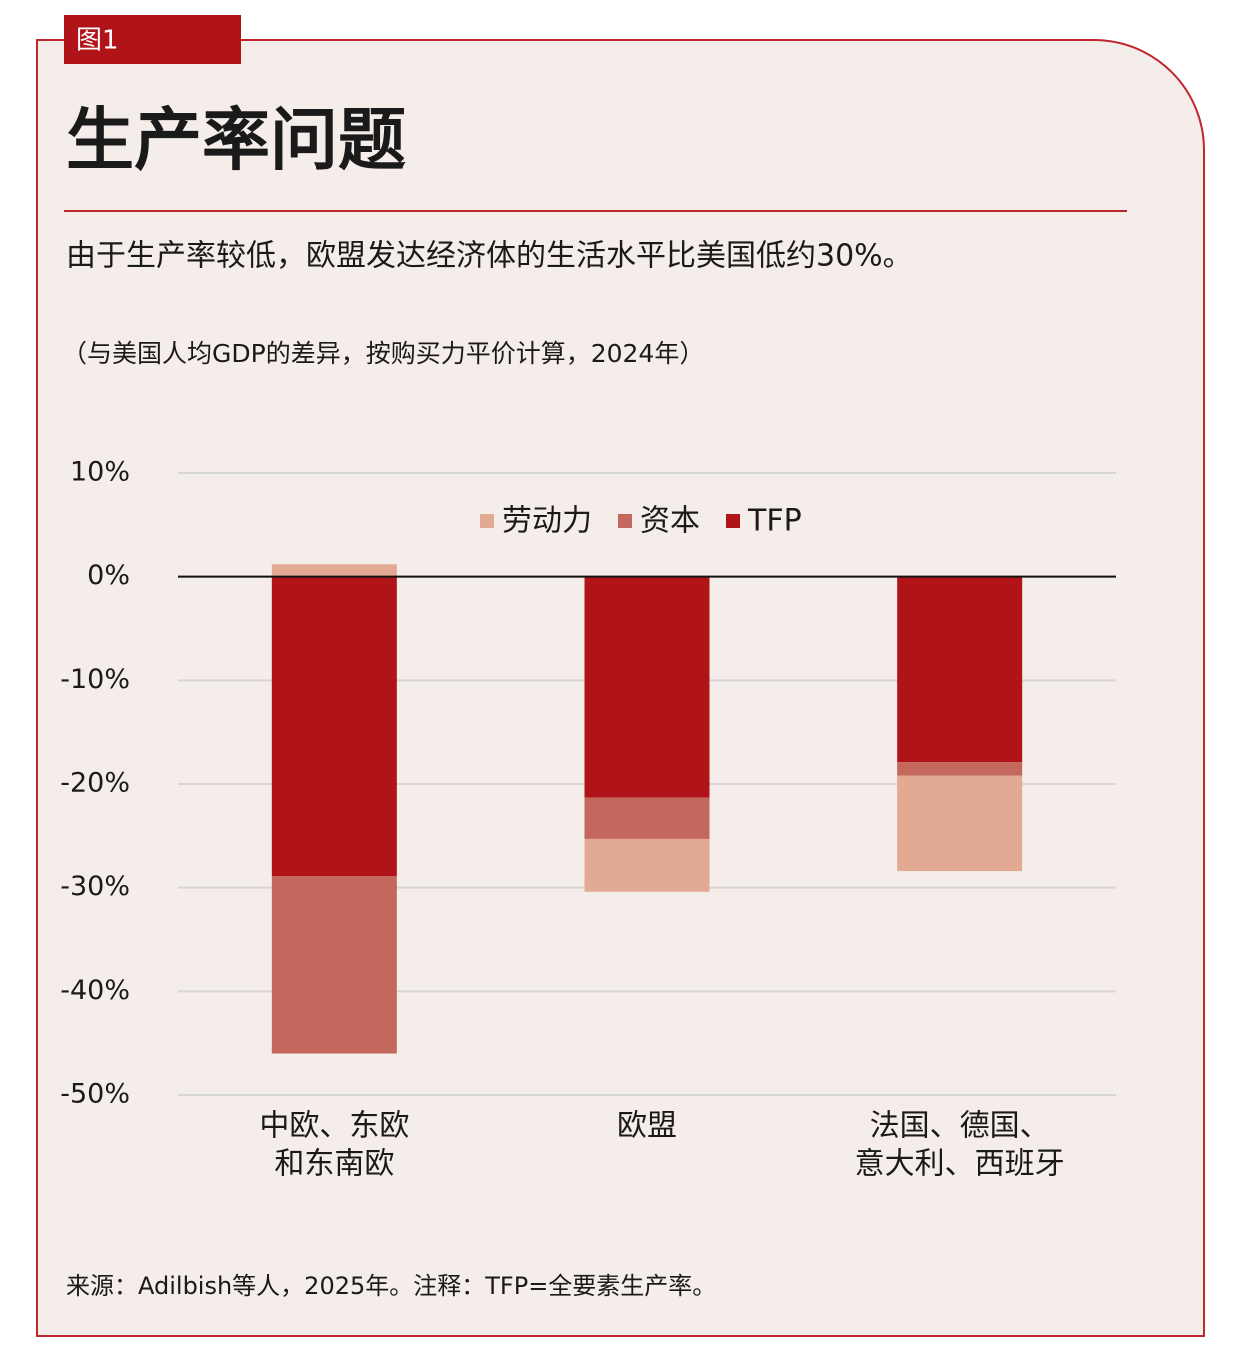 The height and width of the screenshot is (1369, 1233). Describe the element at coordinates (960, 1164) in the screenshot. I see `x-tick-label: 意大利、西班牙` at that location.